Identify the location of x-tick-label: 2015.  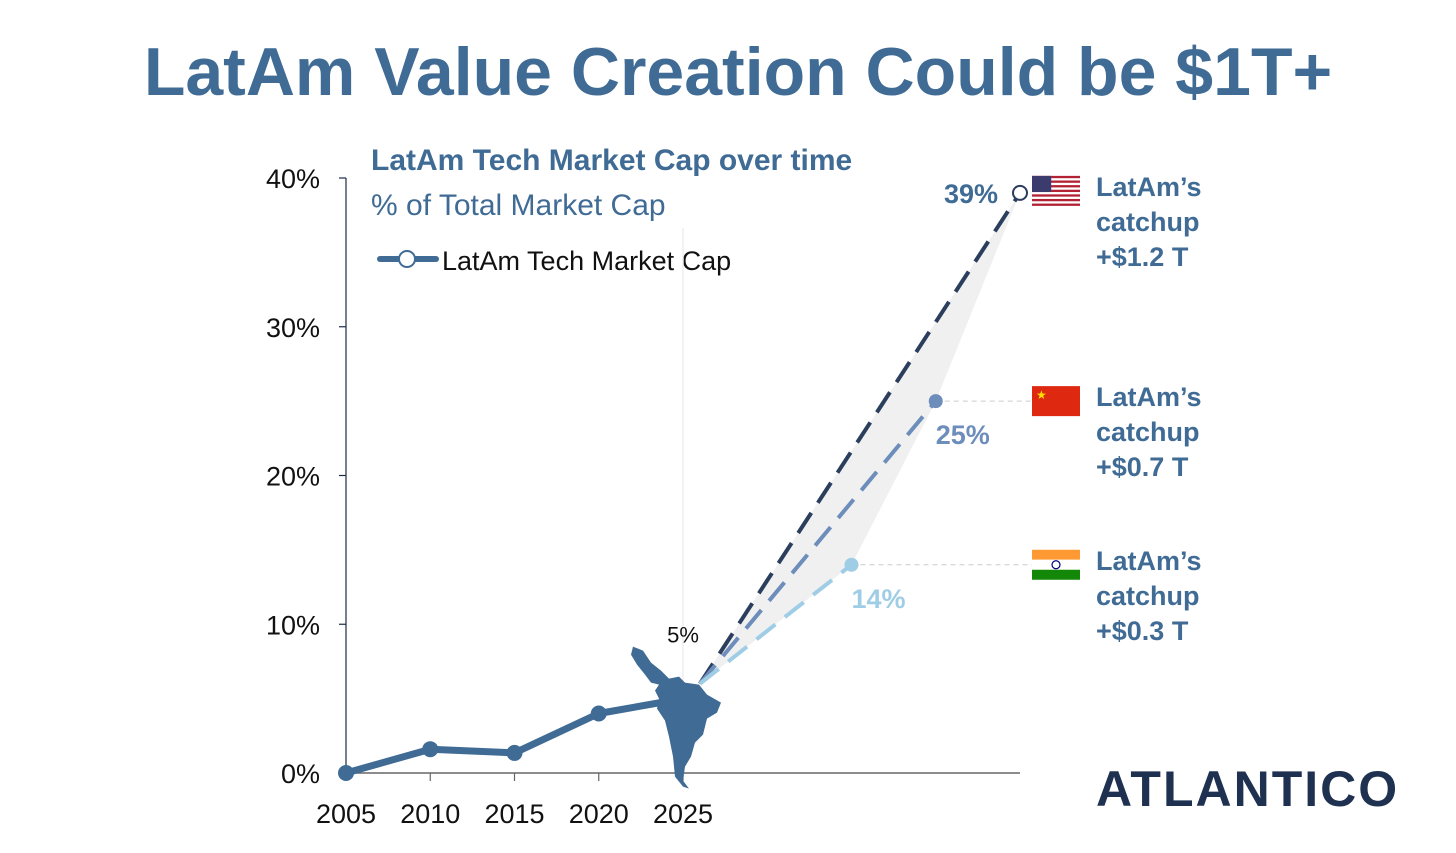
(514, 814).